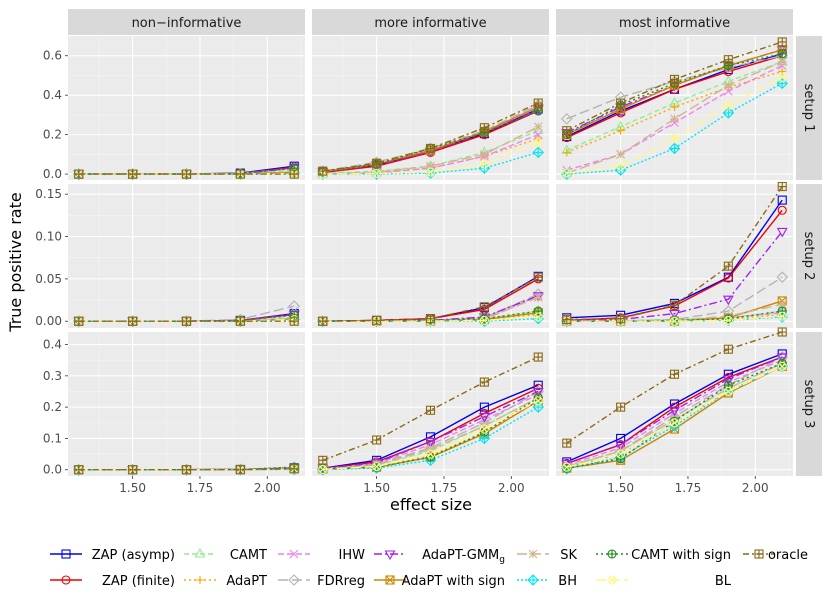  I want to click on panel-background, so click(186, 108).